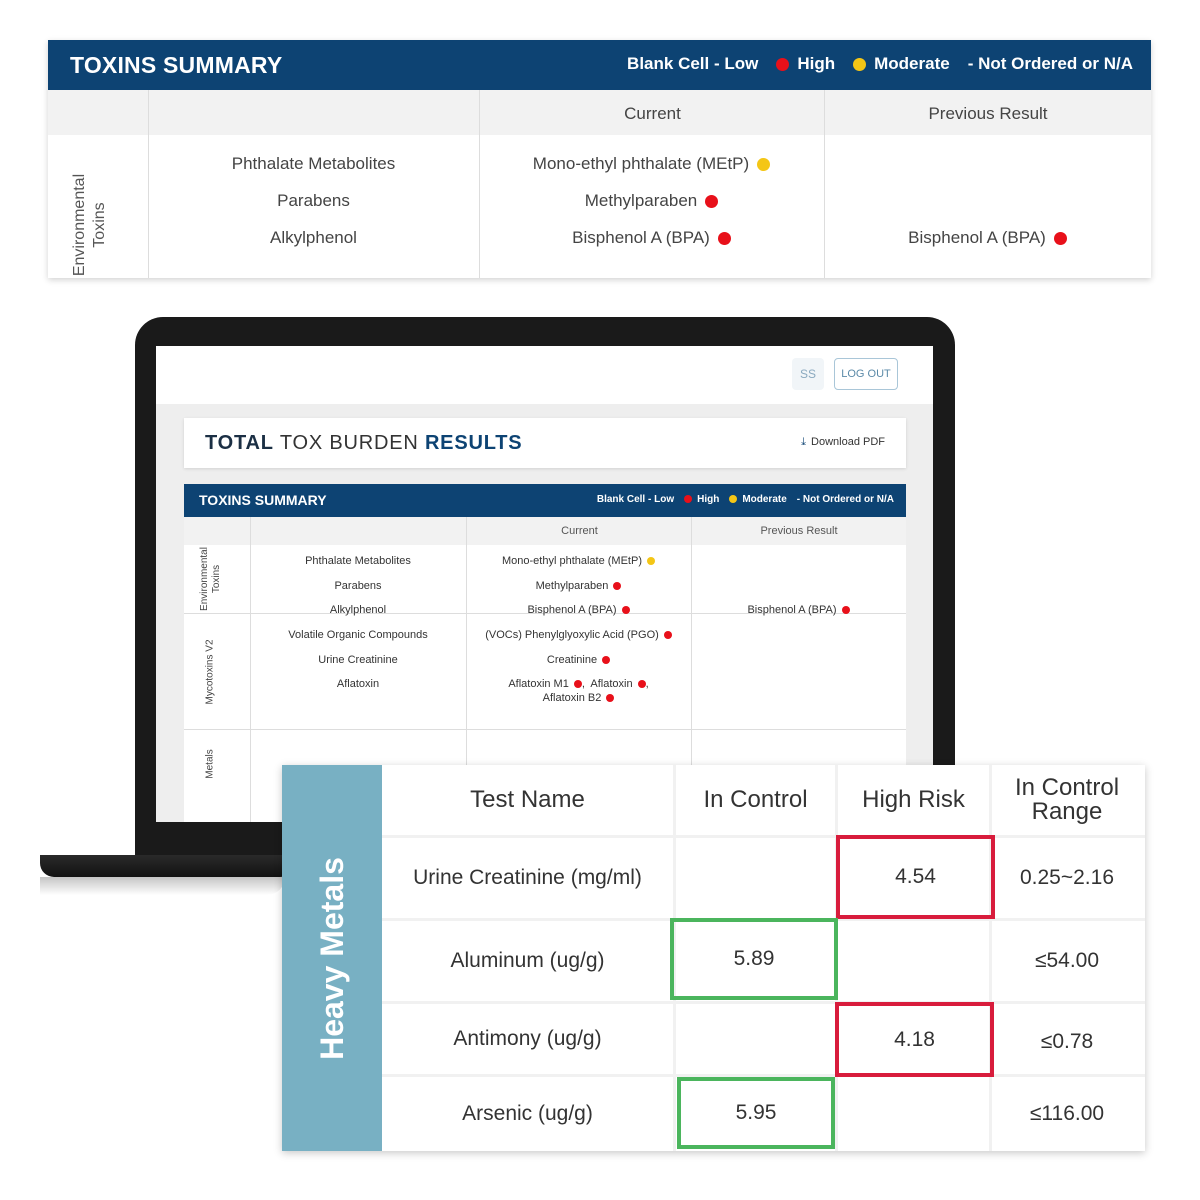 The height and width of the screenshot is (1200, 1200). What do you see at coordinates (578, 561) in the screenshot?
I see `list-item: Mono-ethyl phthalate (MEtP)` at bounding box center [578, 561].